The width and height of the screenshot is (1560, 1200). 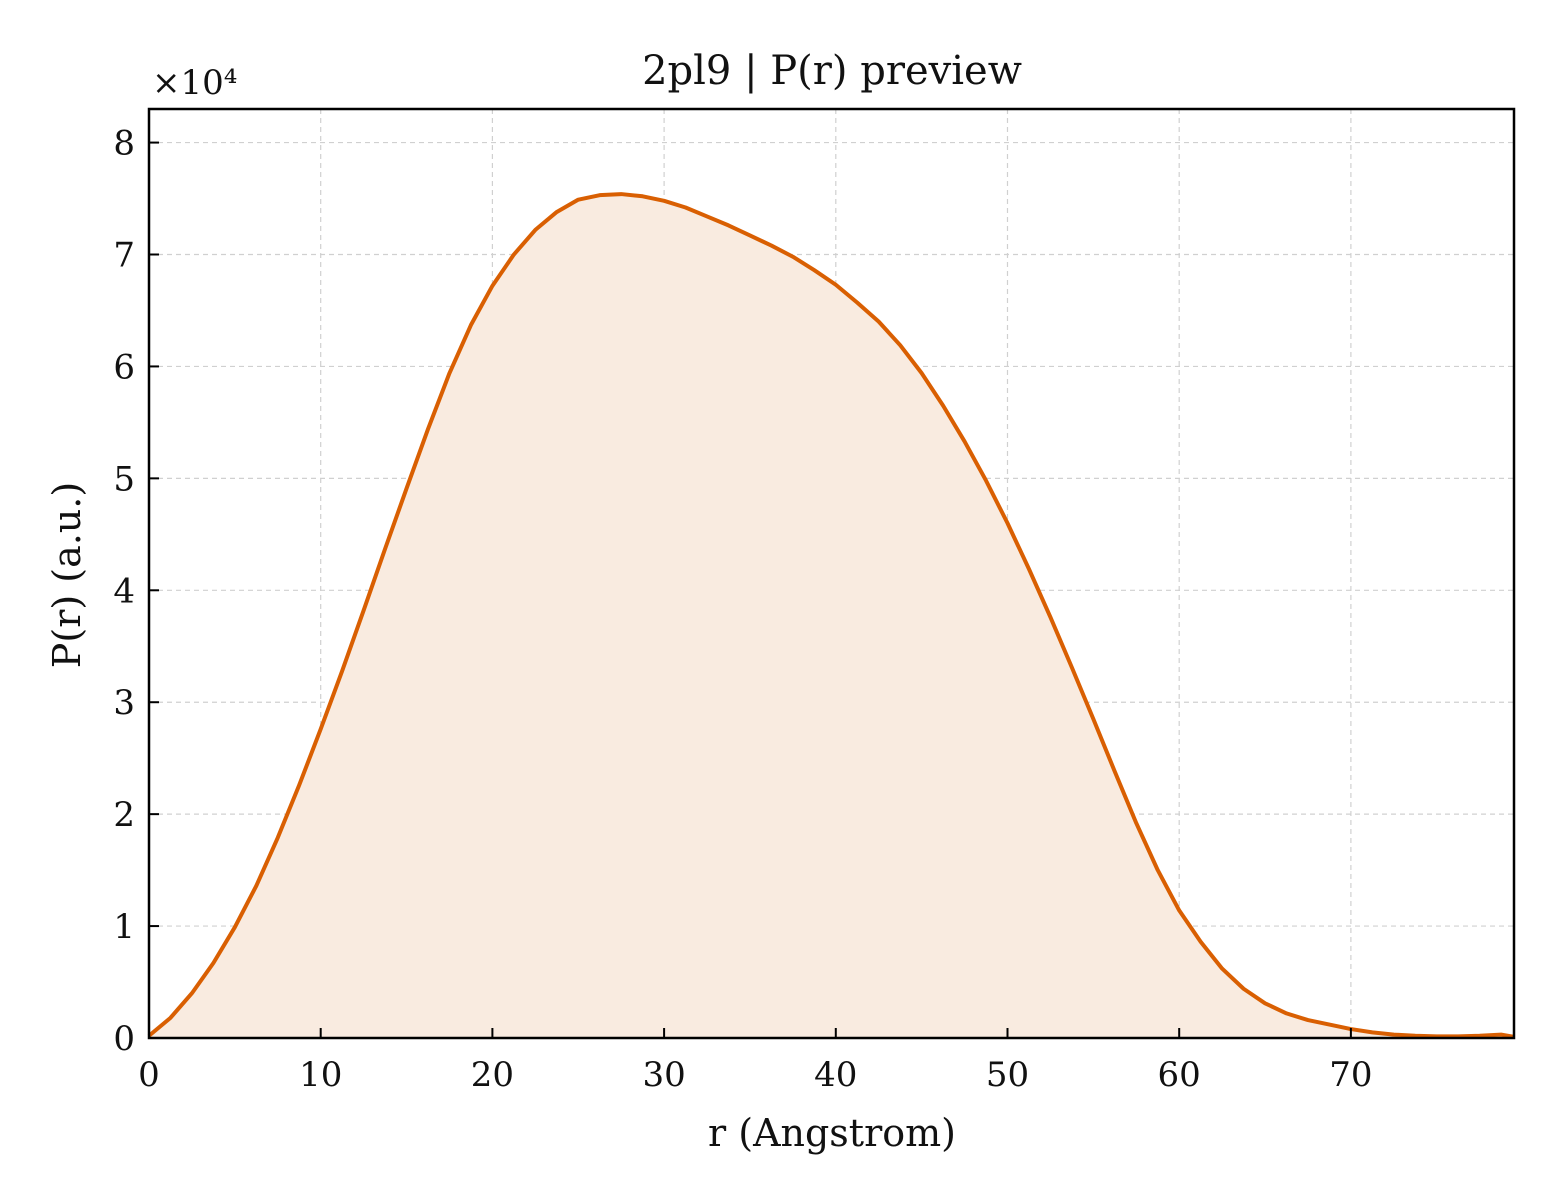 I want to click on x-tick-label: 10, so click(x=320, y=1075).